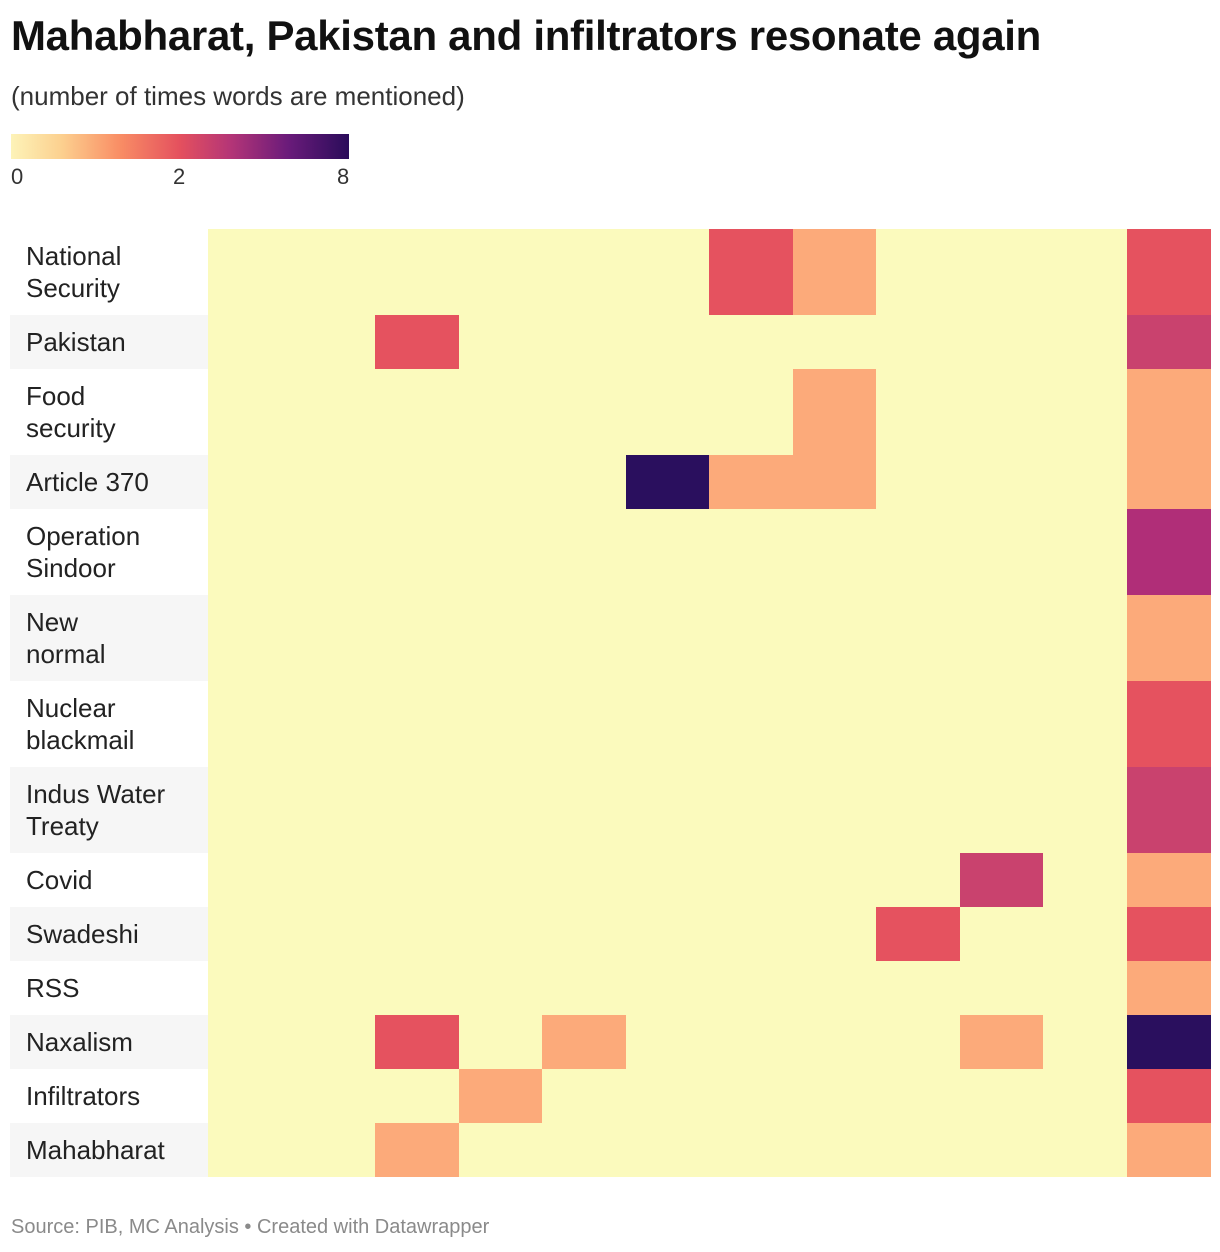  What do you see at coordinates (80, 724) in the screenshot?
I see `row-label: Nuclear blackmail` at bounding box center [80, 724].